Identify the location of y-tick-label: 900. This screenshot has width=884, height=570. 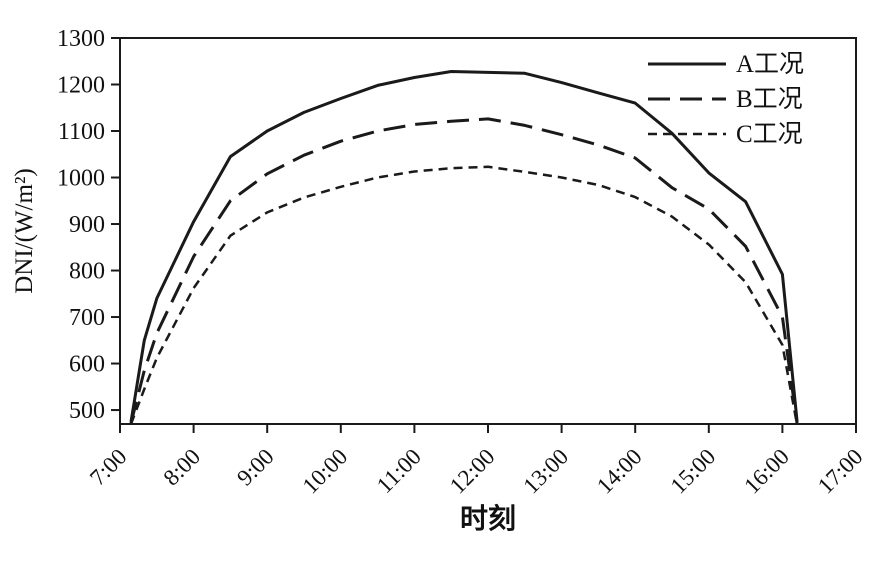
(87, 225).